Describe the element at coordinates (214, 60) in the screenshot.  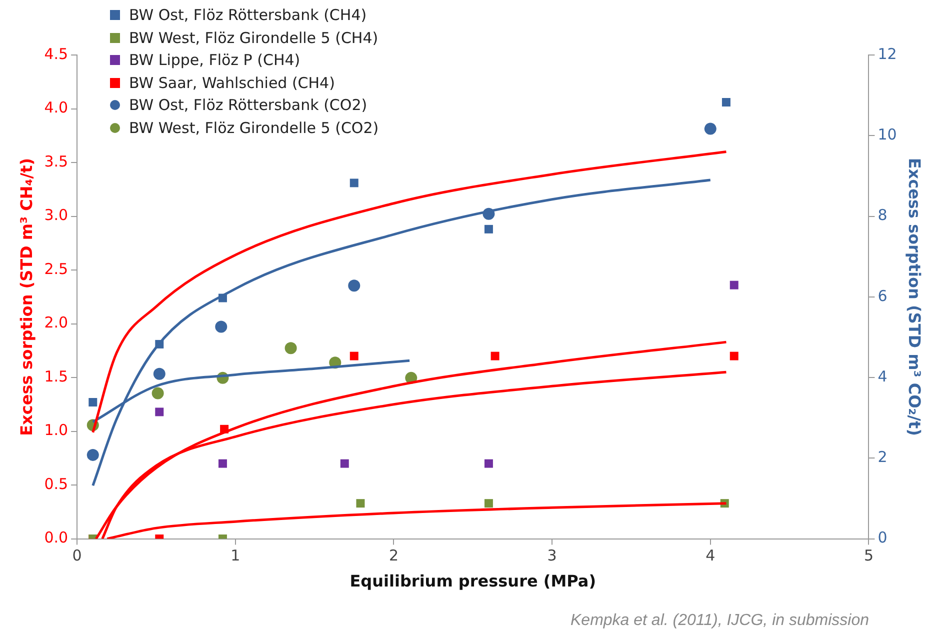
I see `legend-label: BW Lippe, Flöz P (CH4)` at that location.